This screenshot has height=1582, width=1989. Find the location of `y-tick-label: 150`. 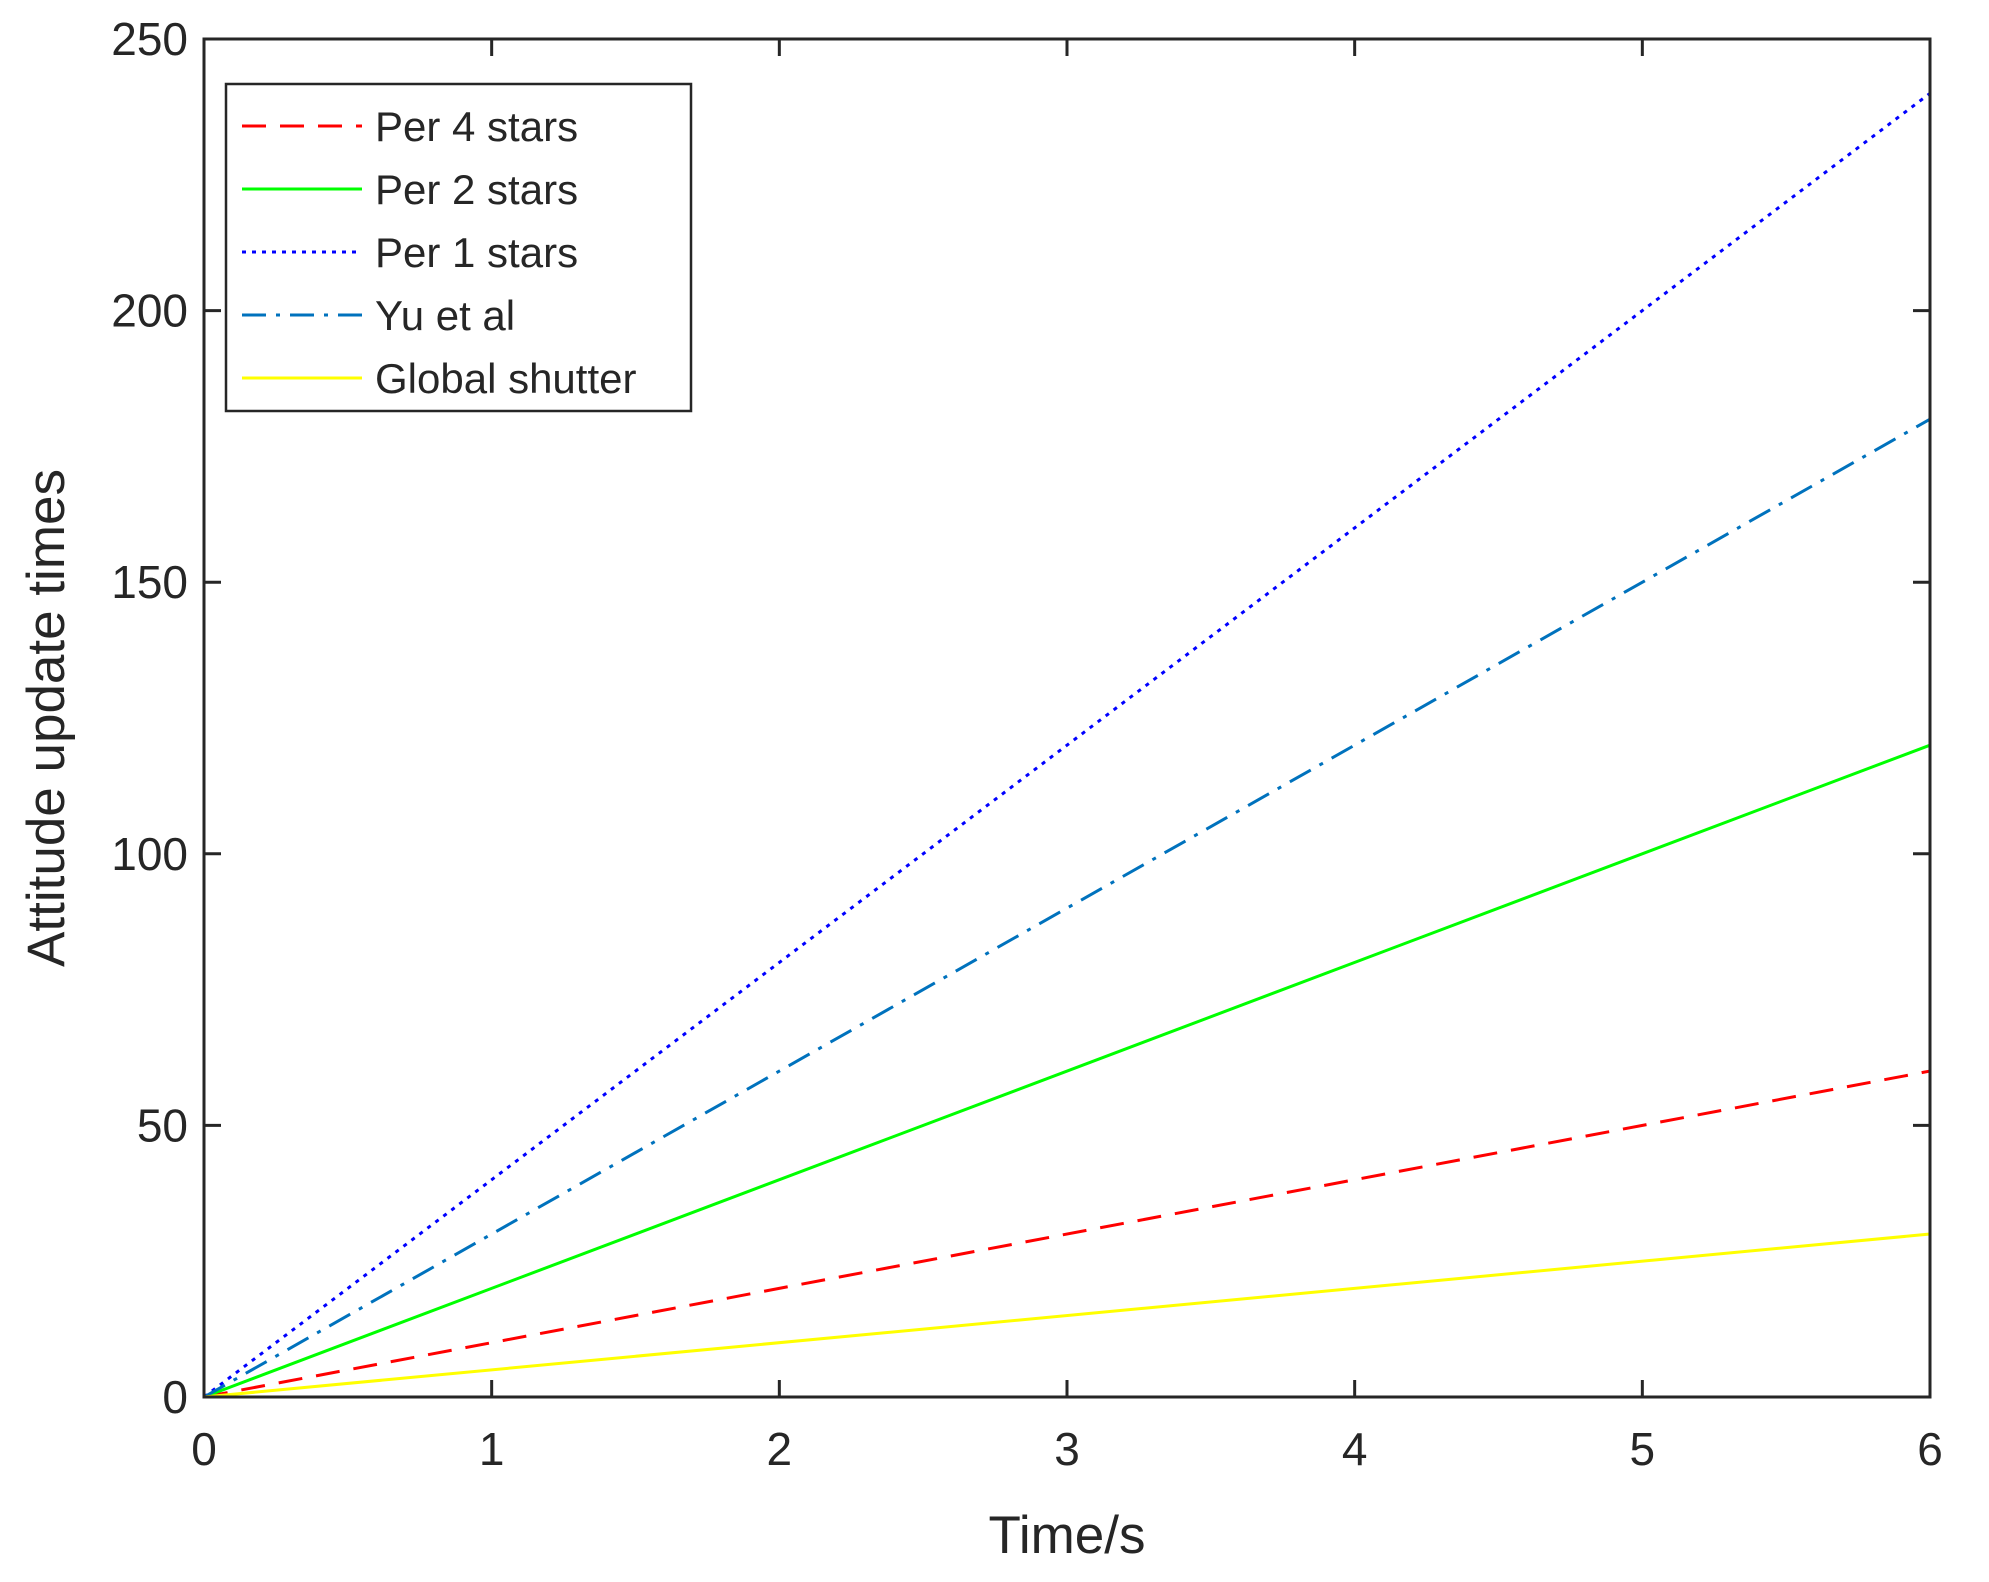

y-tick-label: 150 is located at coordinates (149, 582).